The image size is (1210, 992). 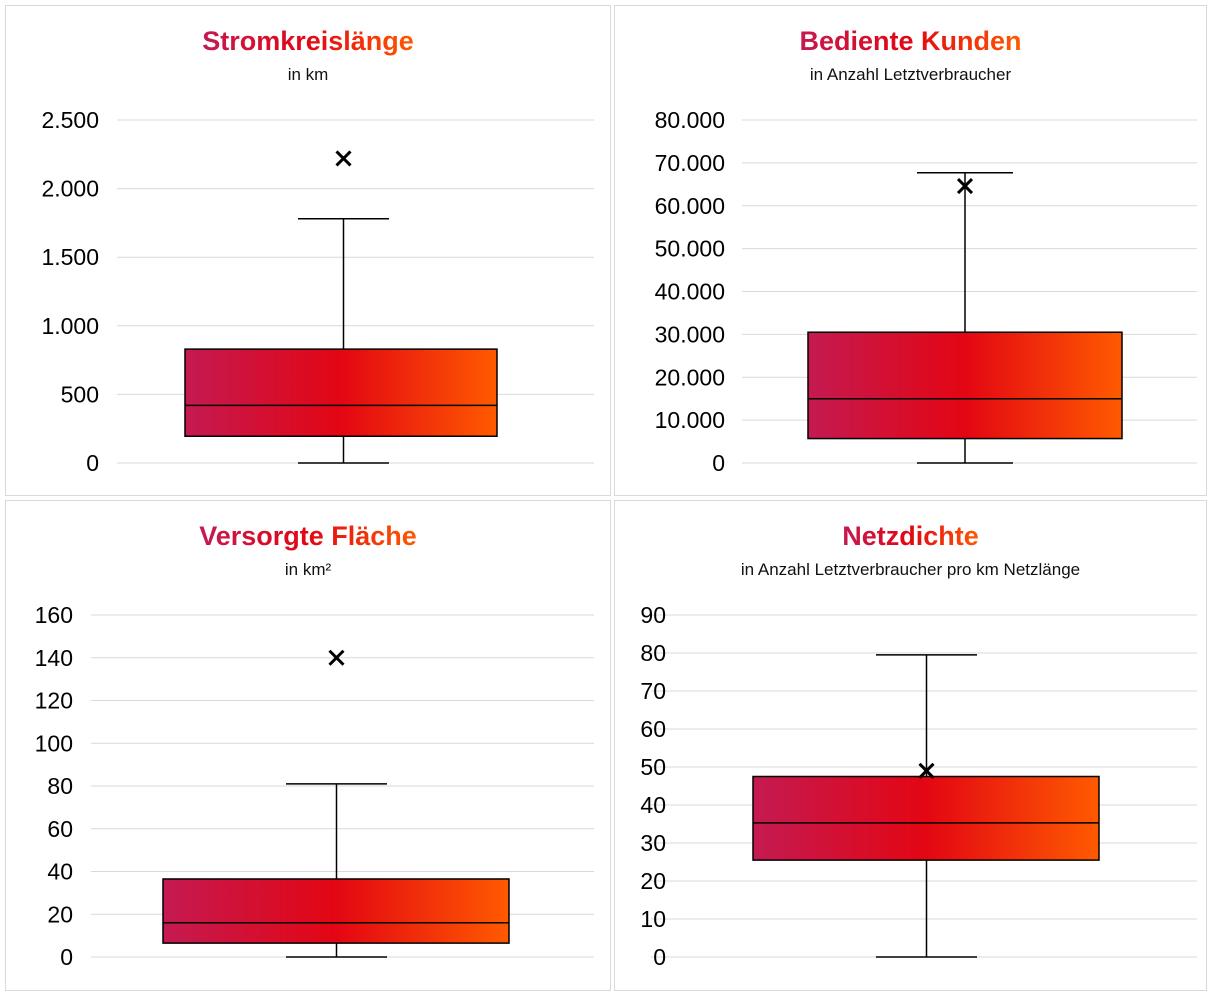 What do you see at coordinates (80, 394) in the screenshot?
I see `y-tick-label: 500` at bounding box center [80, 394].